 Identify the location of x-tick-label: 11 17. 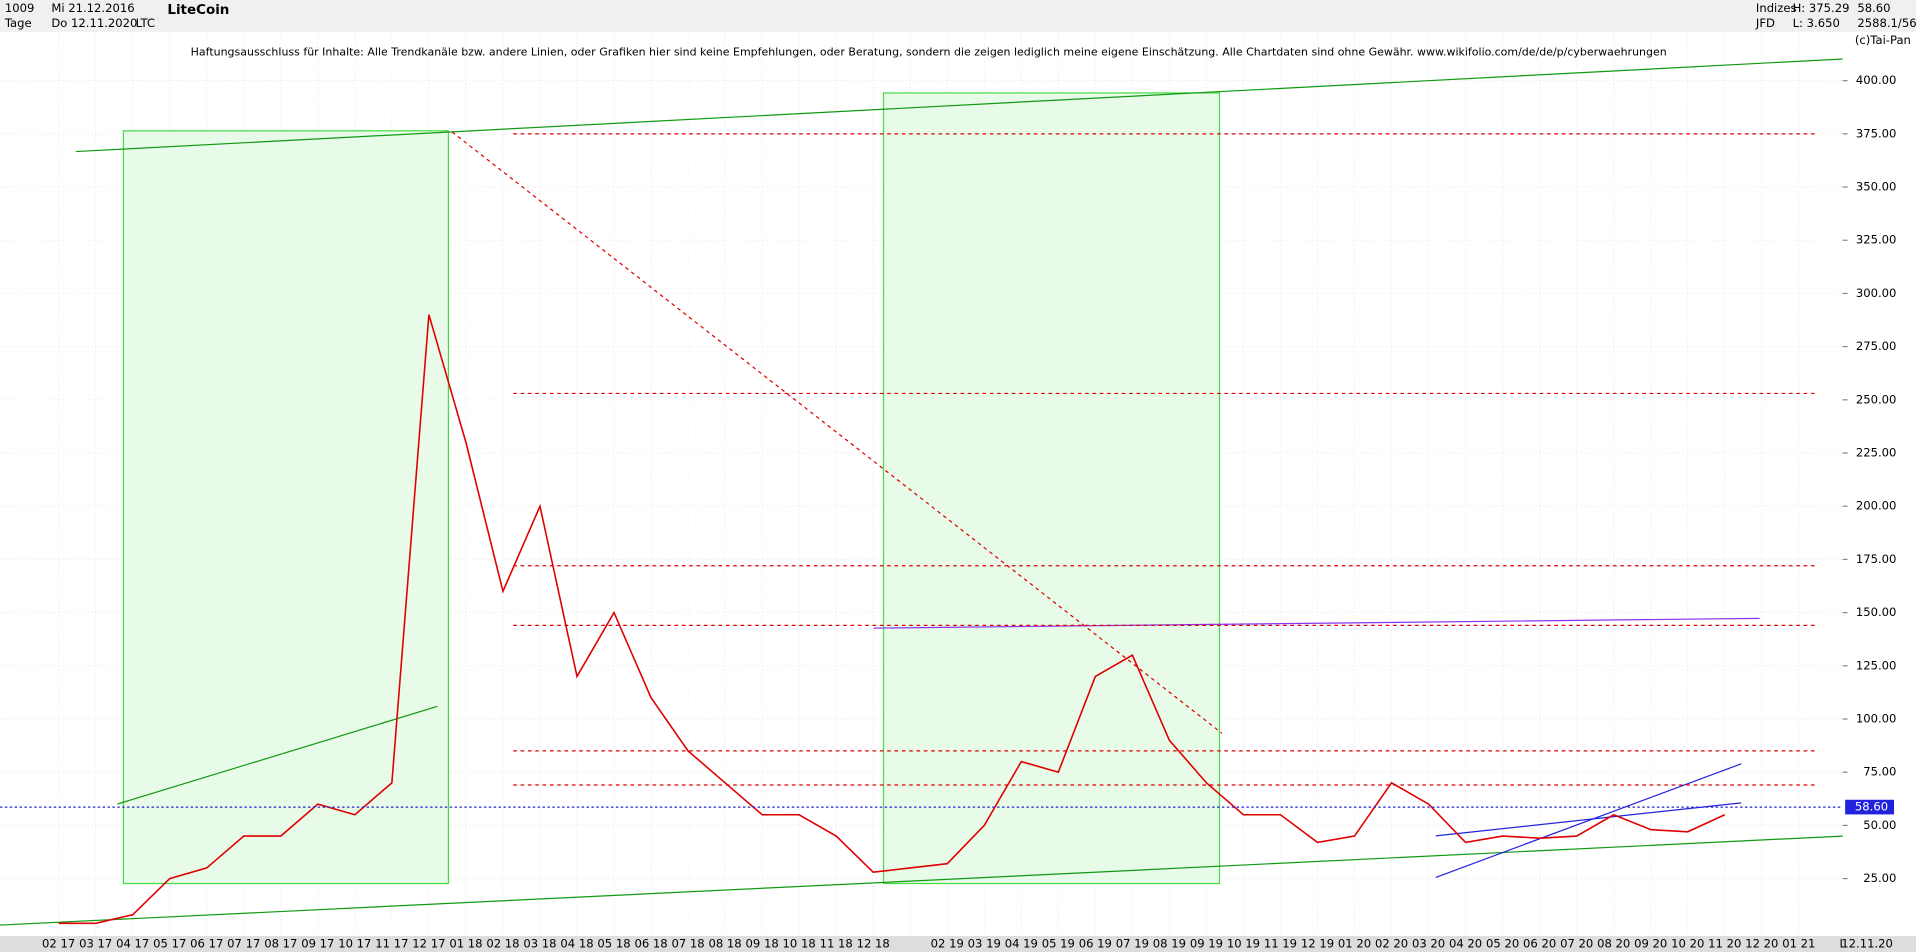
(391, 944).